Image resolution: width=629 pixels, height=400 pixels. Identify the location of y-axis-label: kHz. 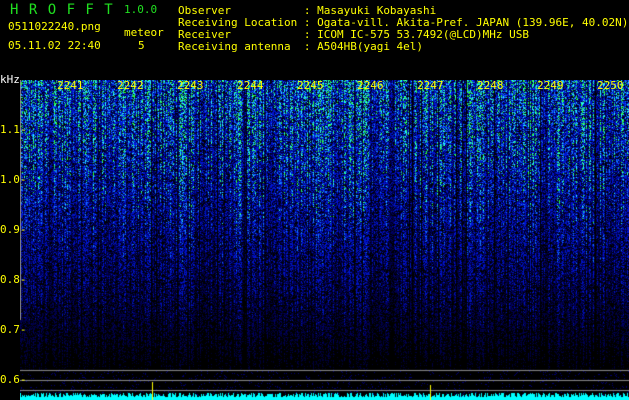
(10, 79).